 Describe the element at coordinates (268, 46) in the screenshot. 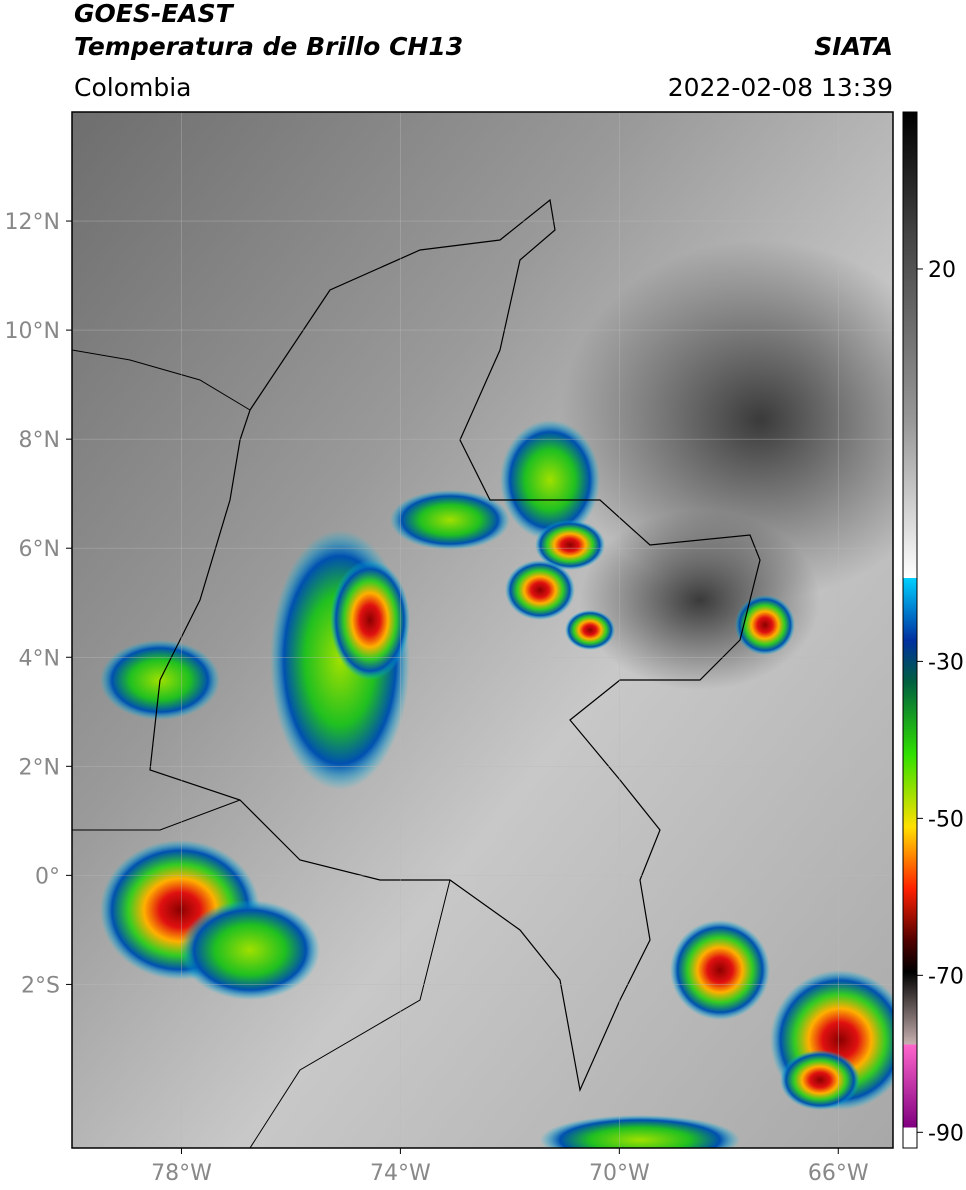

I see `subtitle: Temperatura de Brillo CH13` at that location.